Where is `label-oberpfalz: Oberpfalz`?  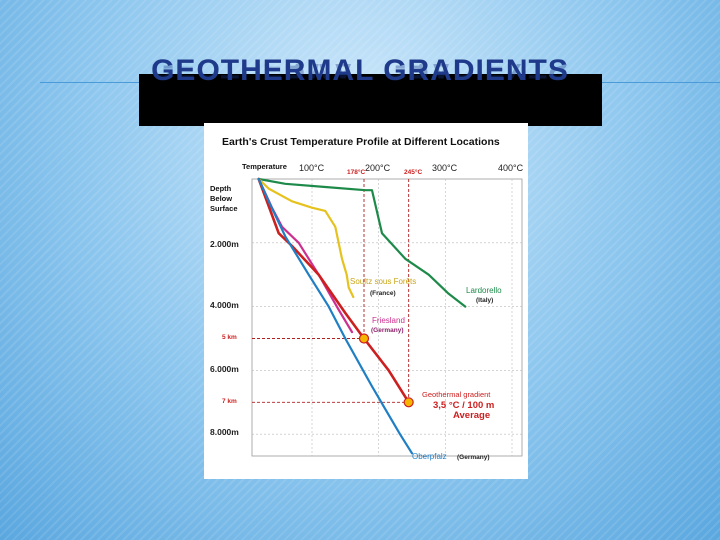 label-oberpfalz: Oberpfalz is located at coordinates (429, 456).